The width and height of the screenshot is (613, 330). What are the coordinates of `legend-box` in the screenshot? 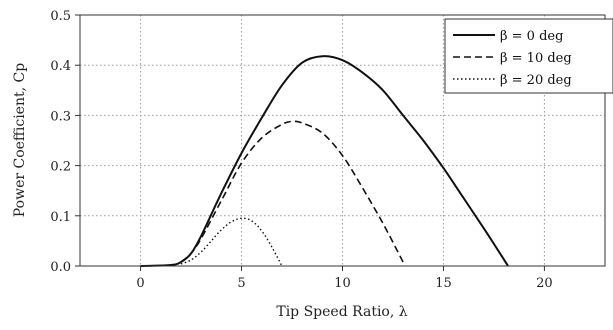 It's located at (528, 56).